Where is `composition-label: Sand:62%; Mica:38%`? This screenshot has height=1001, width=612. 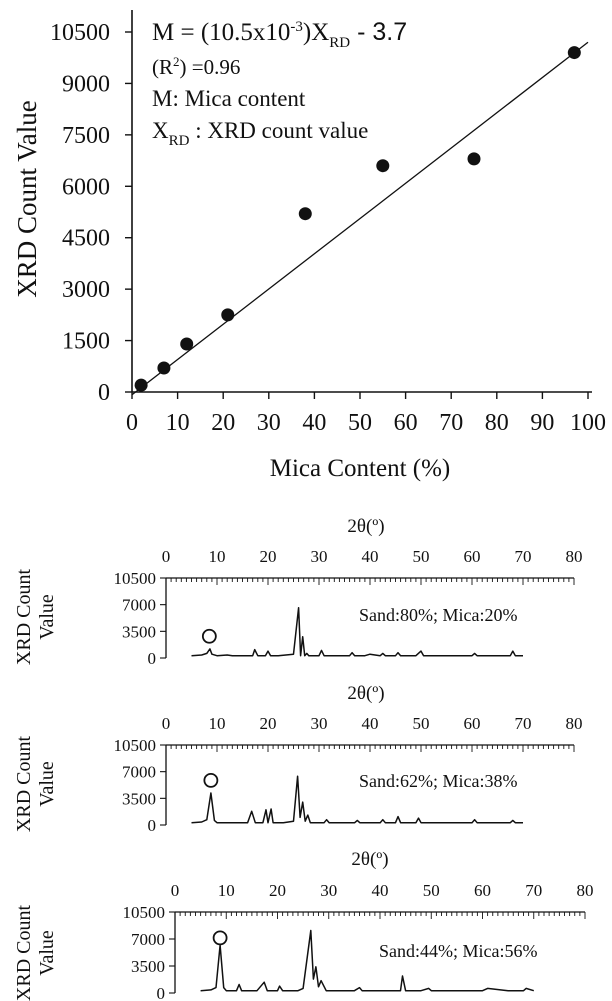
composition-label: Sand:62%; Mica:38% is located at coordinates (438, 781).